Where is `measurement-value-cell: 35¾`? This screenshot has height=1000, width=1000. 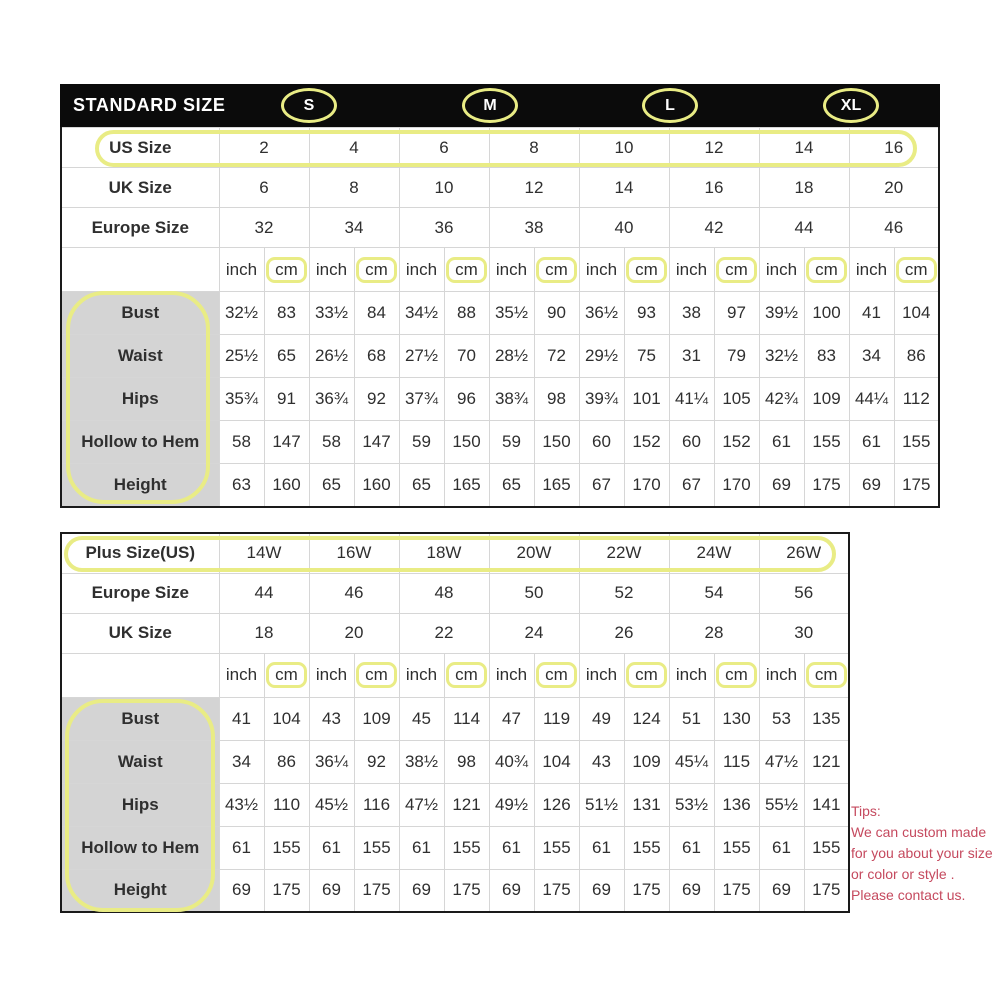
measurement-value-cell: 35¾ is located at coordinates (241, 399).